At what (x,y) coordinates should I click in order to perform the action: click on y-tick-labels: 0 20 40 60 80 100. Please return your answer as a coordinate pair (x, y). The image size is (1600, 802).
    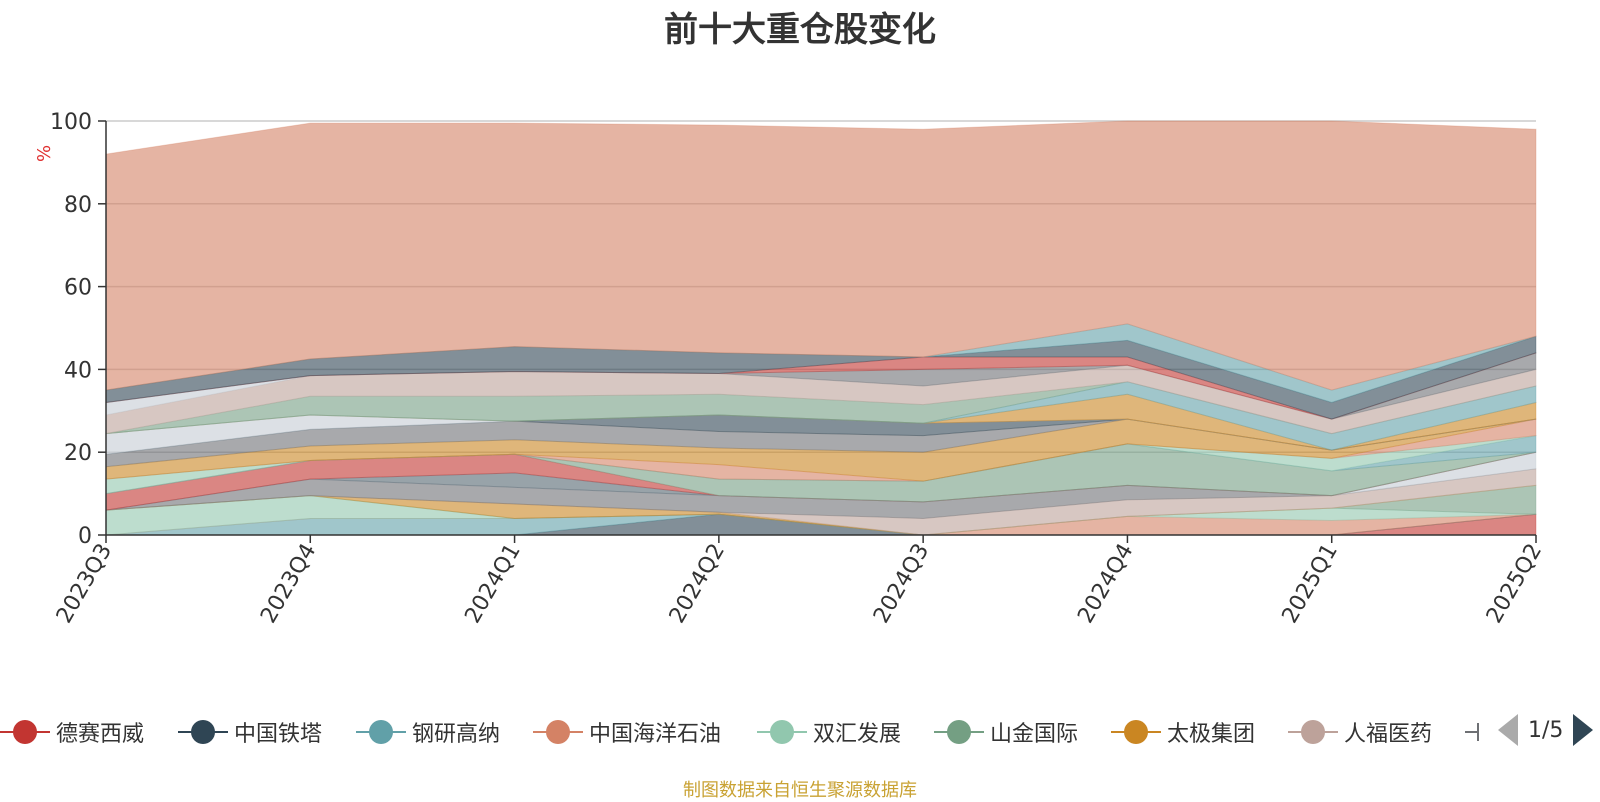
    Looking at the image, I should click on (71, 329).